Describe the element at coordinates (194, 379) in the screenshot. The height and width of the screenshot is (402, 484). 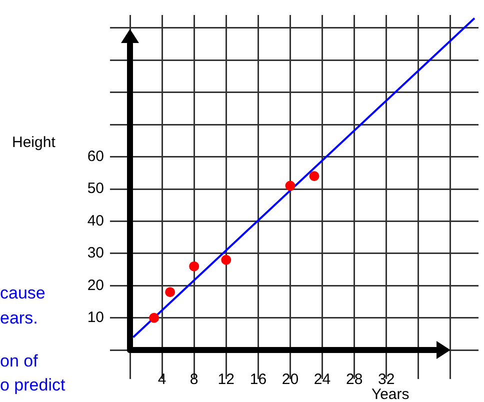
I see `x-tick-label: 8` at that location.